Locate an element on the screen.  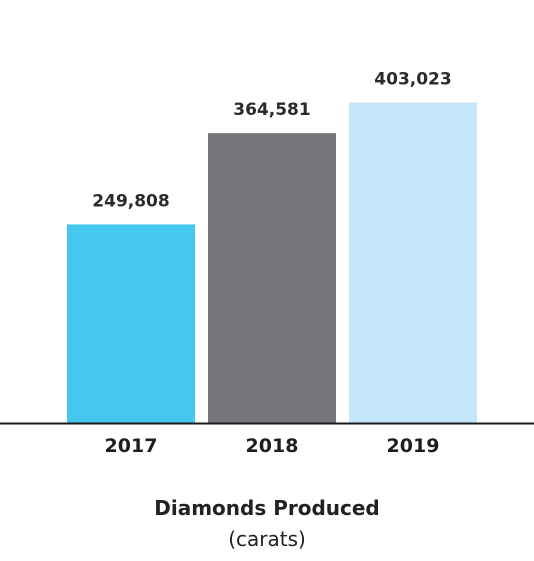
value-label-2019: 403,023 is located at coordinates (412, 80).